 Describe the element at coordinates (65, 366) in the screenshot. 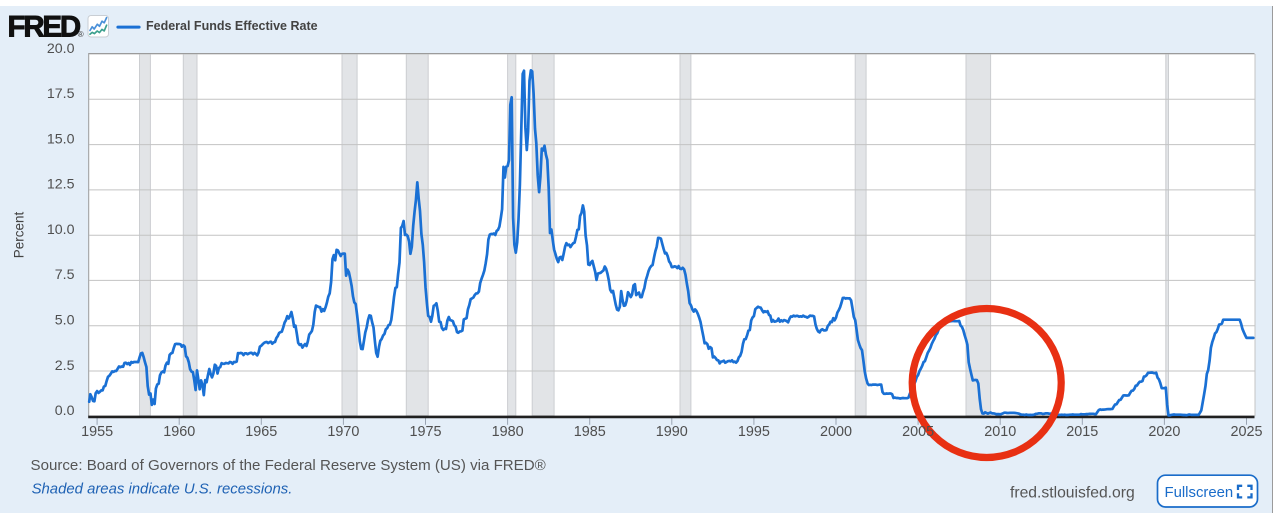

I see `svg-text: 2.5` at that location.